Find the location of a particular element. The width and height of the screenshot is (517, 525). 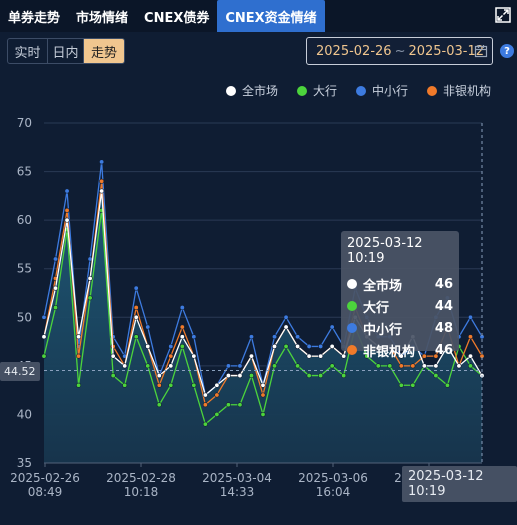

y-tick-label: 65 is located at coordinates (24, 172).